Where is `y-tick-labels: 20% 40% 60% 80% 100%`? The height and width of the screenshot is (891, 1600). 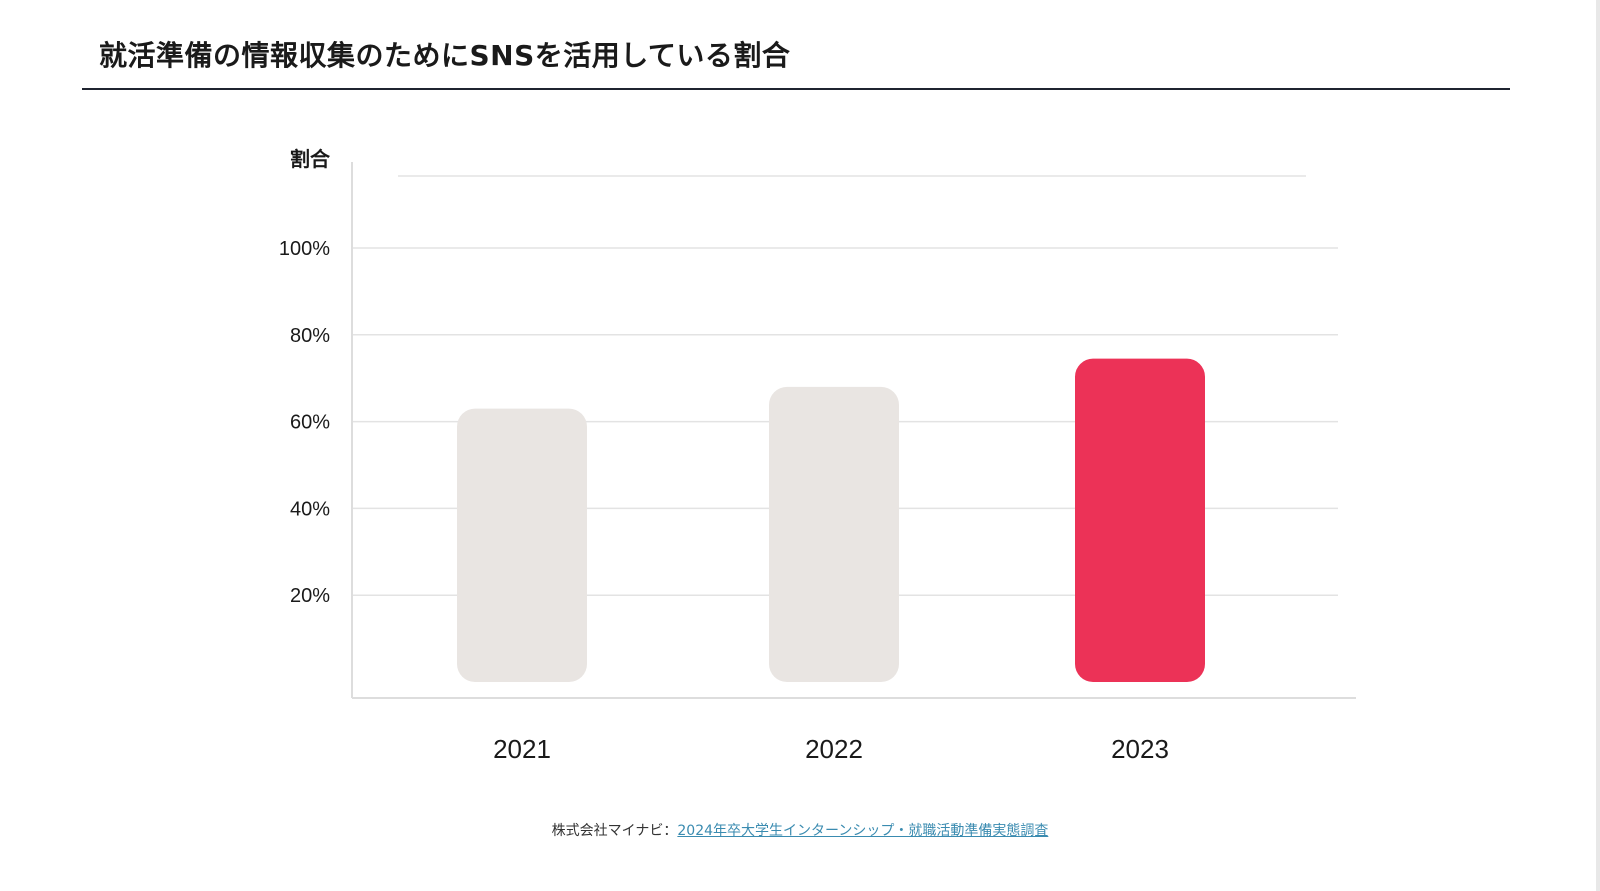 y-tick-labels: 20% 40% 60% 80% 100% is located at coordinates (304, 422).